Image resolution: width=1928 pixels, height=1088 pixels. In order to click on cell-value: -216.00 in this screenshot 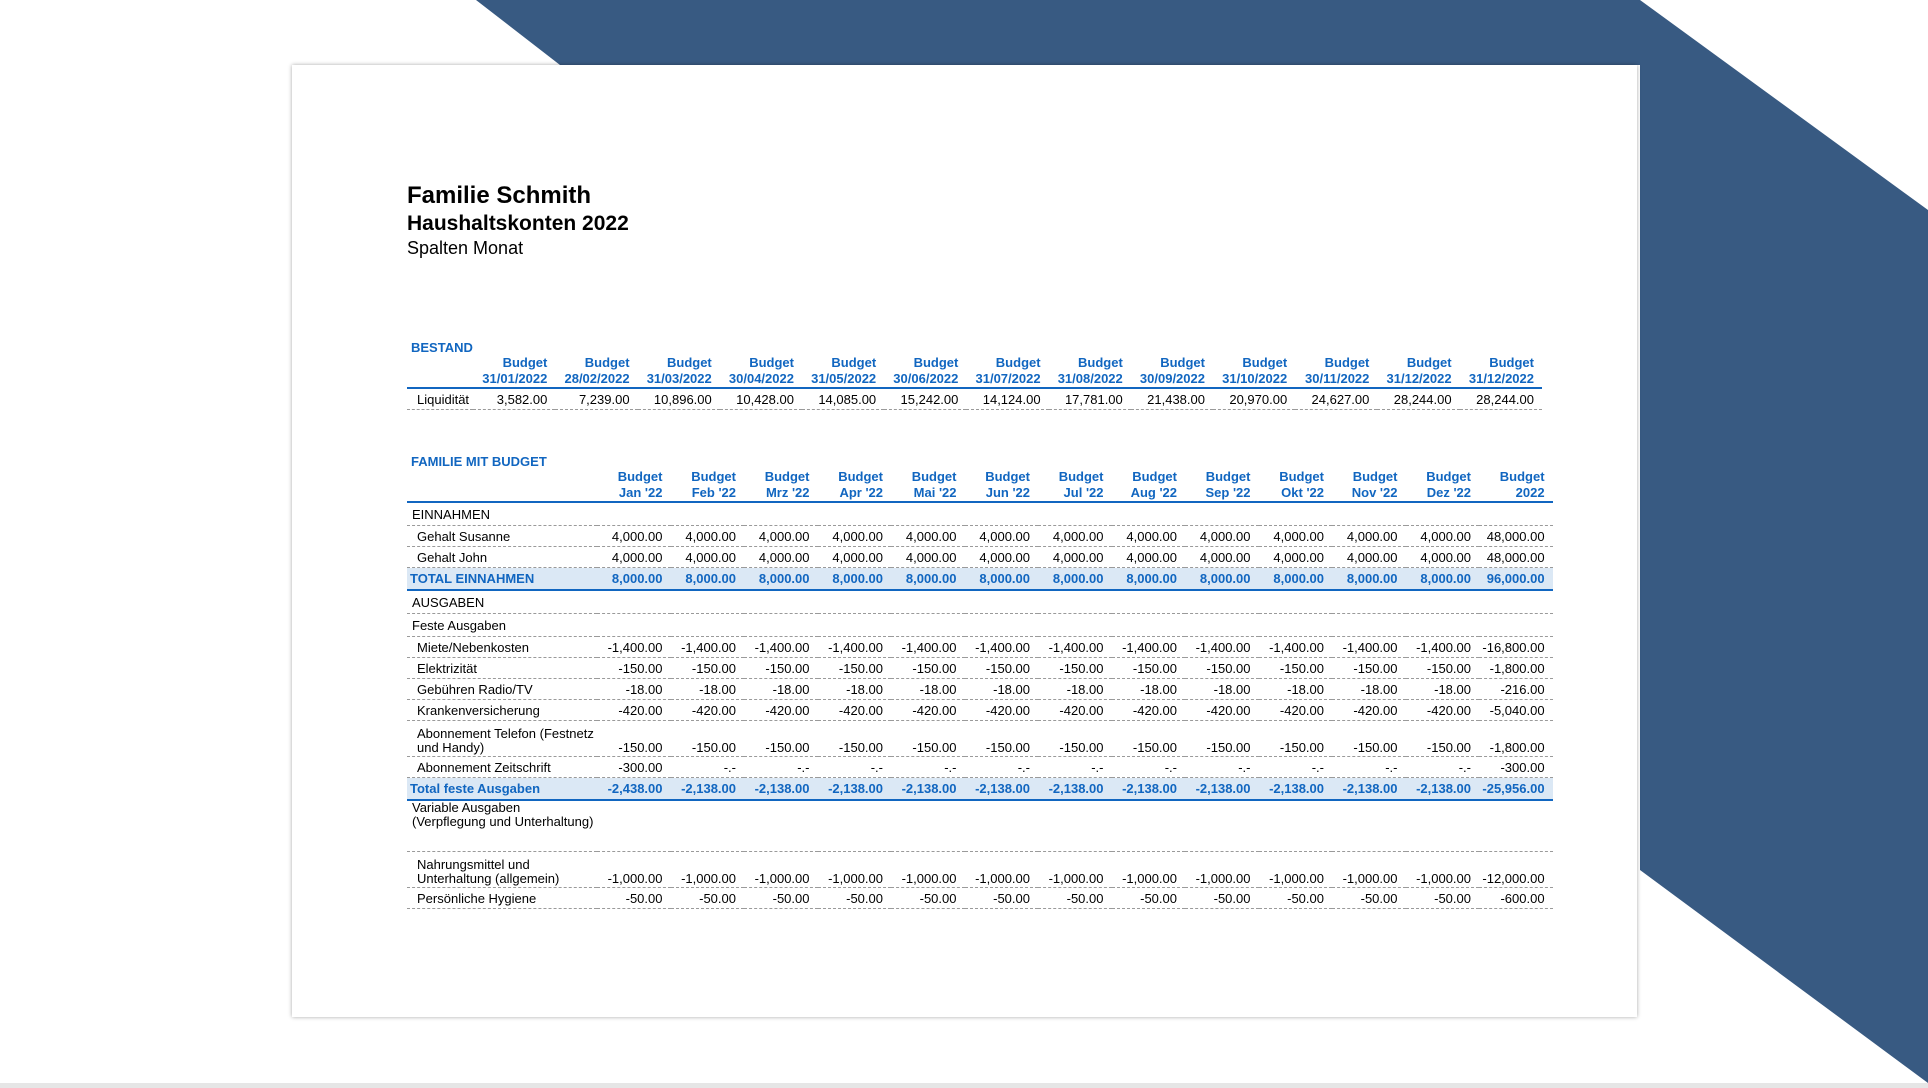, I will do `click(1516, 689)`.